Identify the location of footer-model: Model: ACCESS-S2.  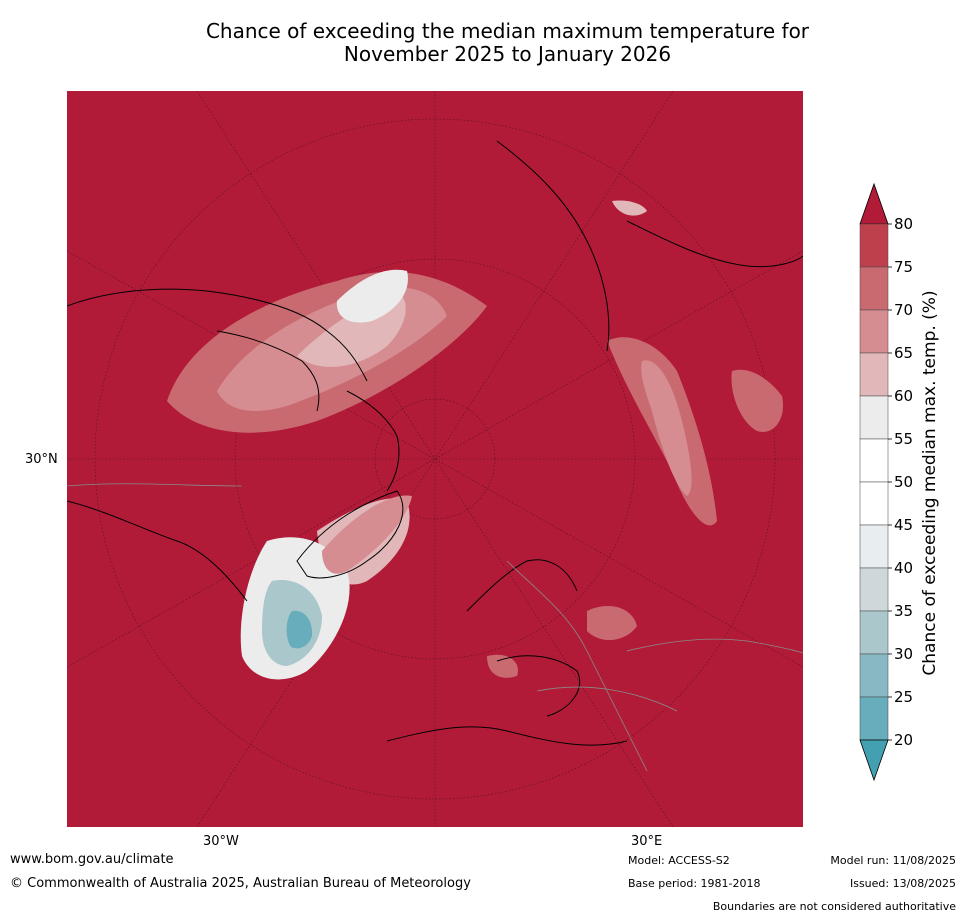
(679, 860).